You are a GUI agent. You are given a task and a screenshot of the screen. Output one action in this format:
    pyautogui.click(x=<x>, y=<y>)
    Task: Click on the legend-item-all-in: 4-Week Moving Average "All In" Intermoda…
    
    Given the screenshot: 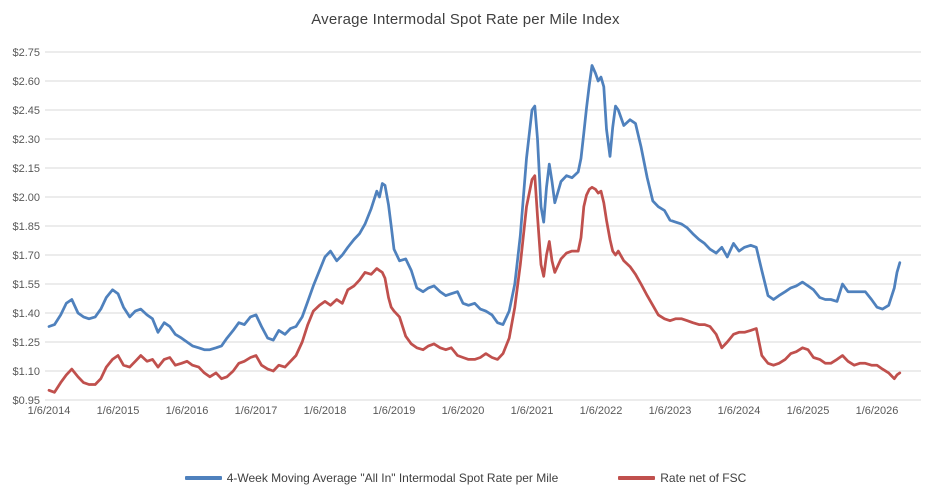 What is the action you would take?
    pyautogui.click(x=371, y=478)
    